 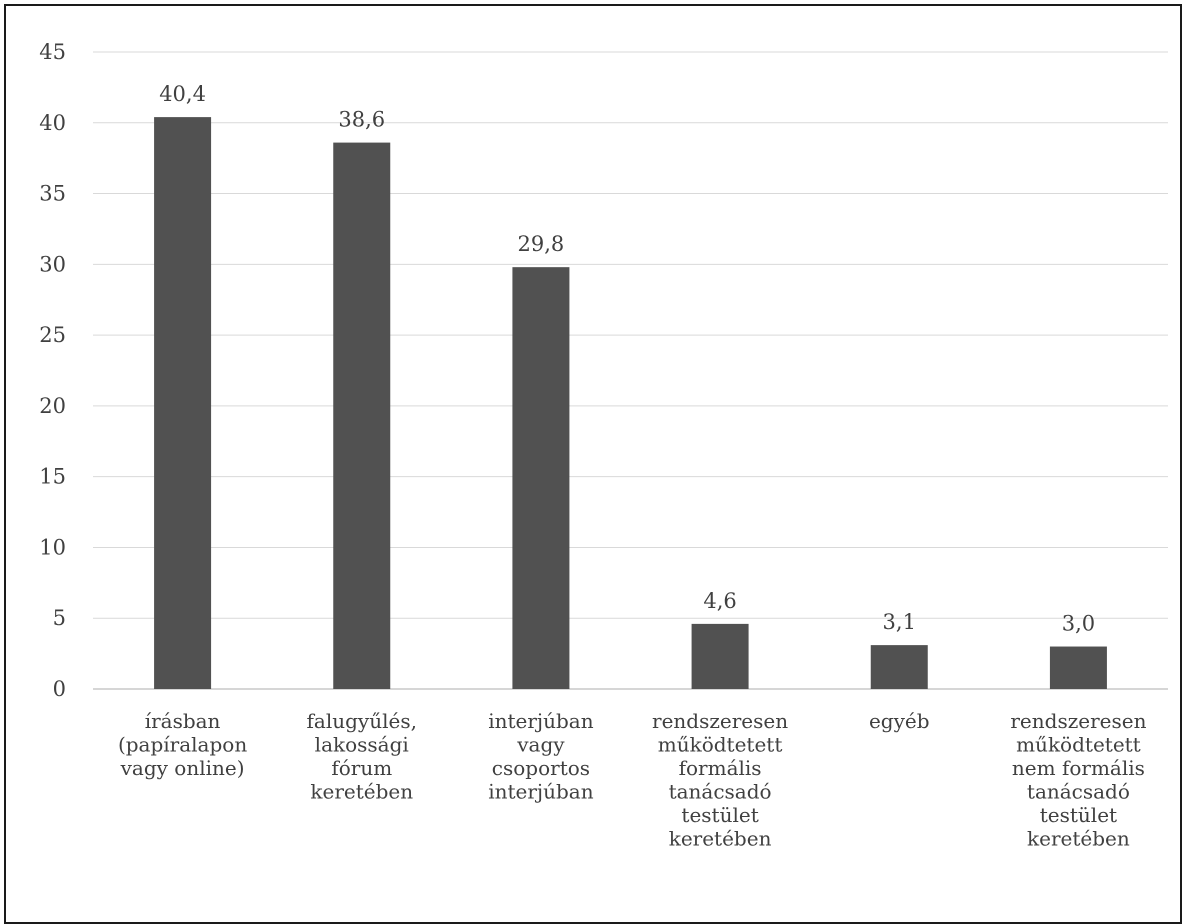 What do you see at coordinates (52, 264) in the screenshot?
I see `y-tick-label: 30` at bounding box center [52, 264].